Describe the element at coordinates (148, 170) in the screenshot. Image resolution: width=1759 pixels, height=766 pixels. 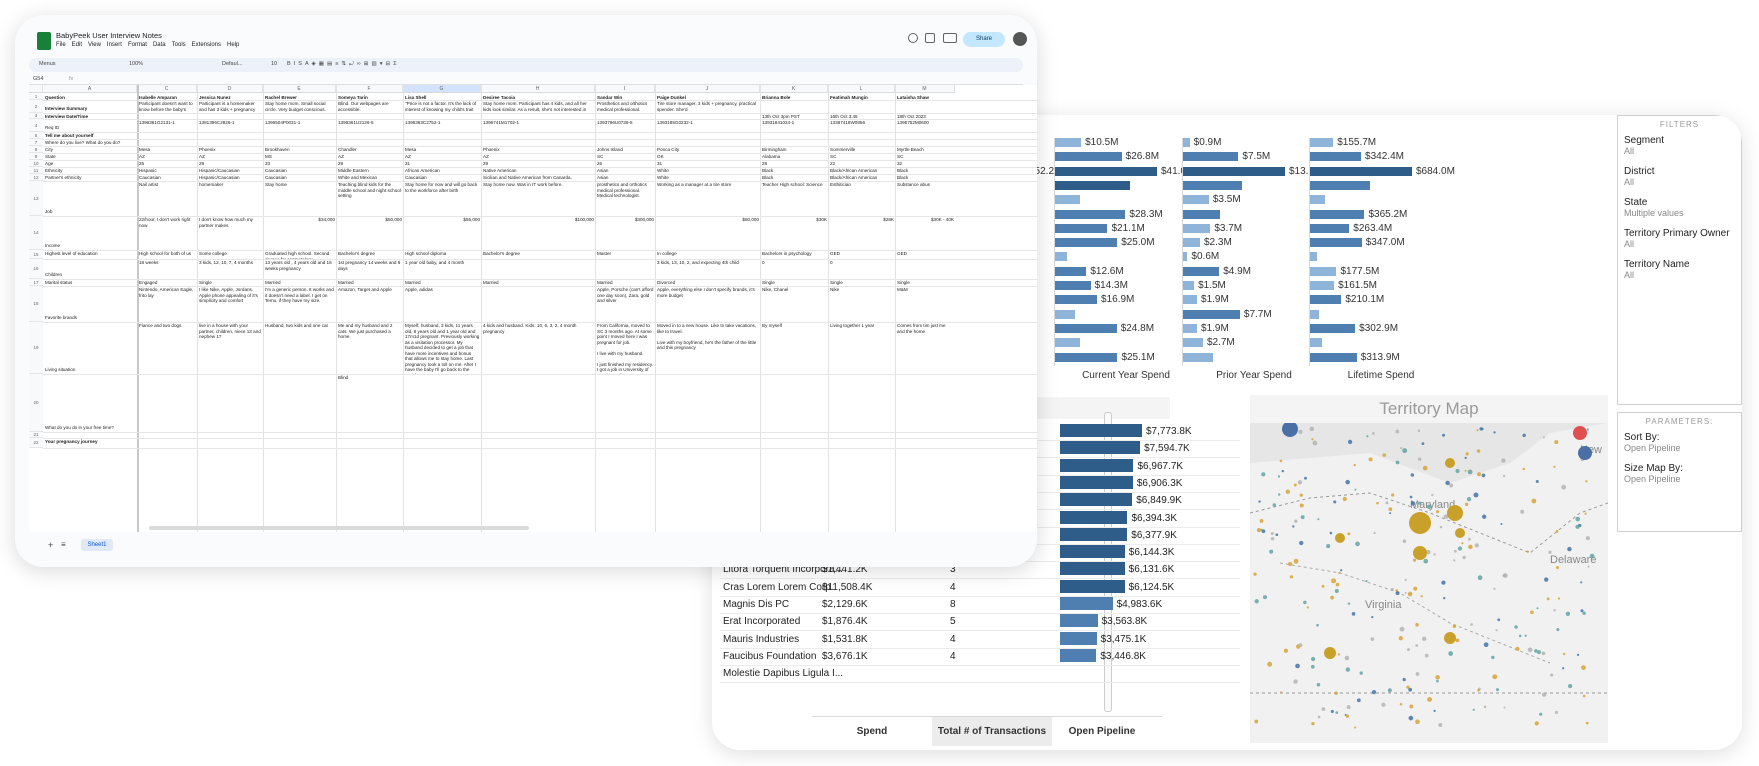
I see `response-cell: Hispanic` at that location.